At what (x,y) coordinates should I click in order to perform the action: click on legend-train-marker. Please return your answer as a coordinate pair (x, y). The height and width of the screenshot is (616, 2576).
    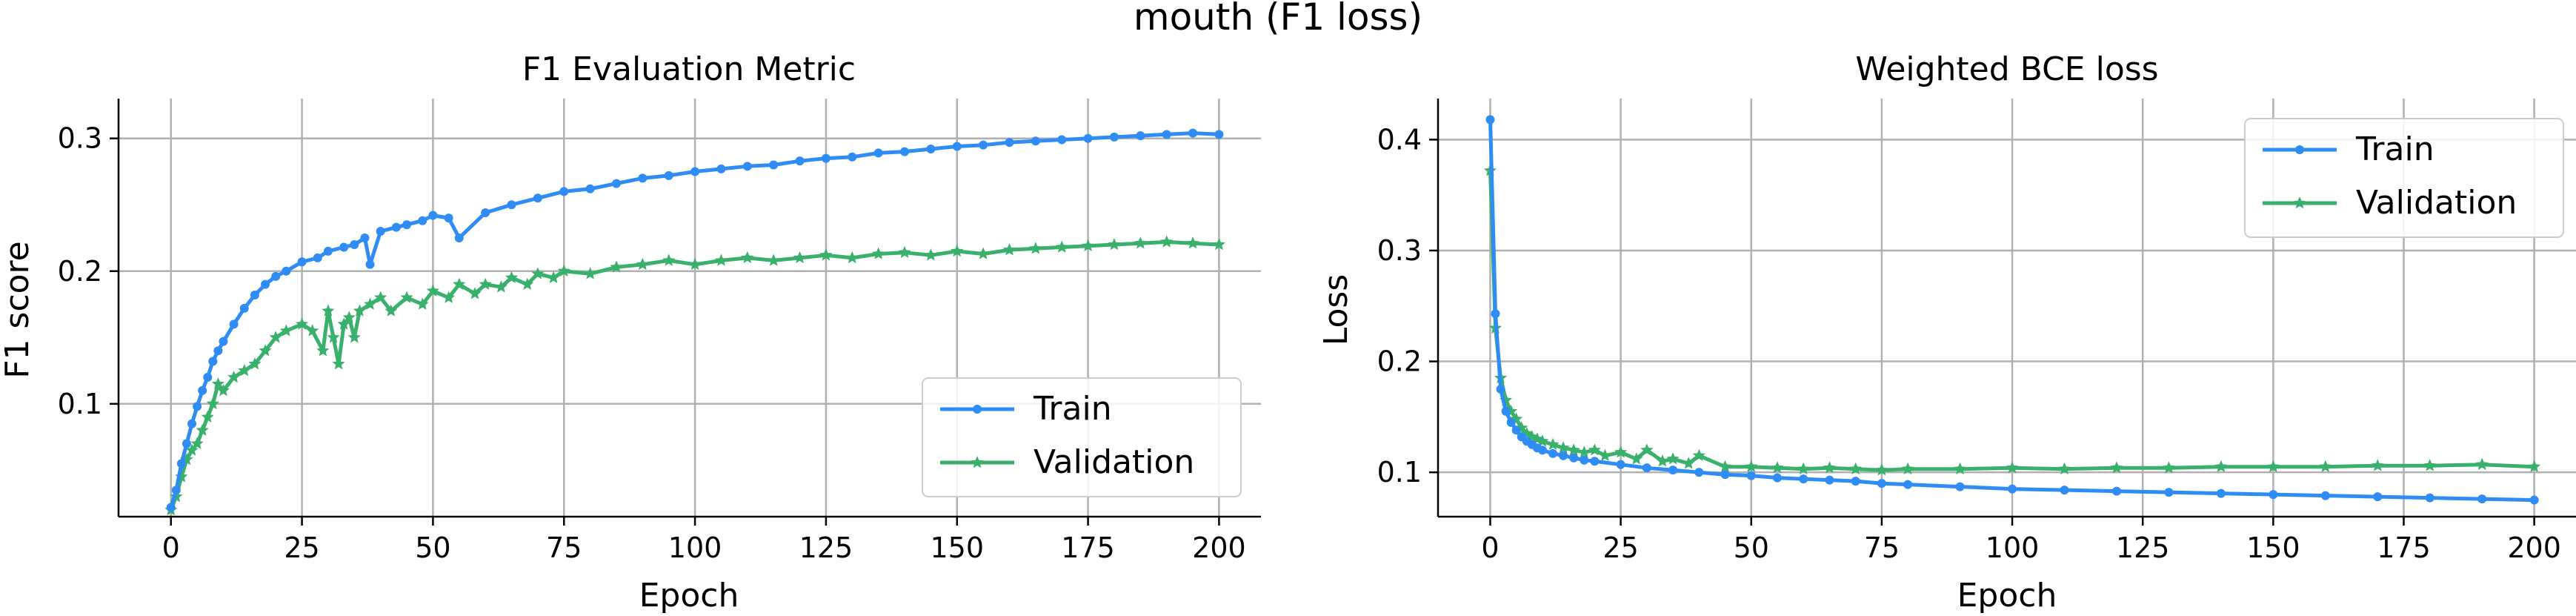
    Looking at the image, I should click on (978, 409).